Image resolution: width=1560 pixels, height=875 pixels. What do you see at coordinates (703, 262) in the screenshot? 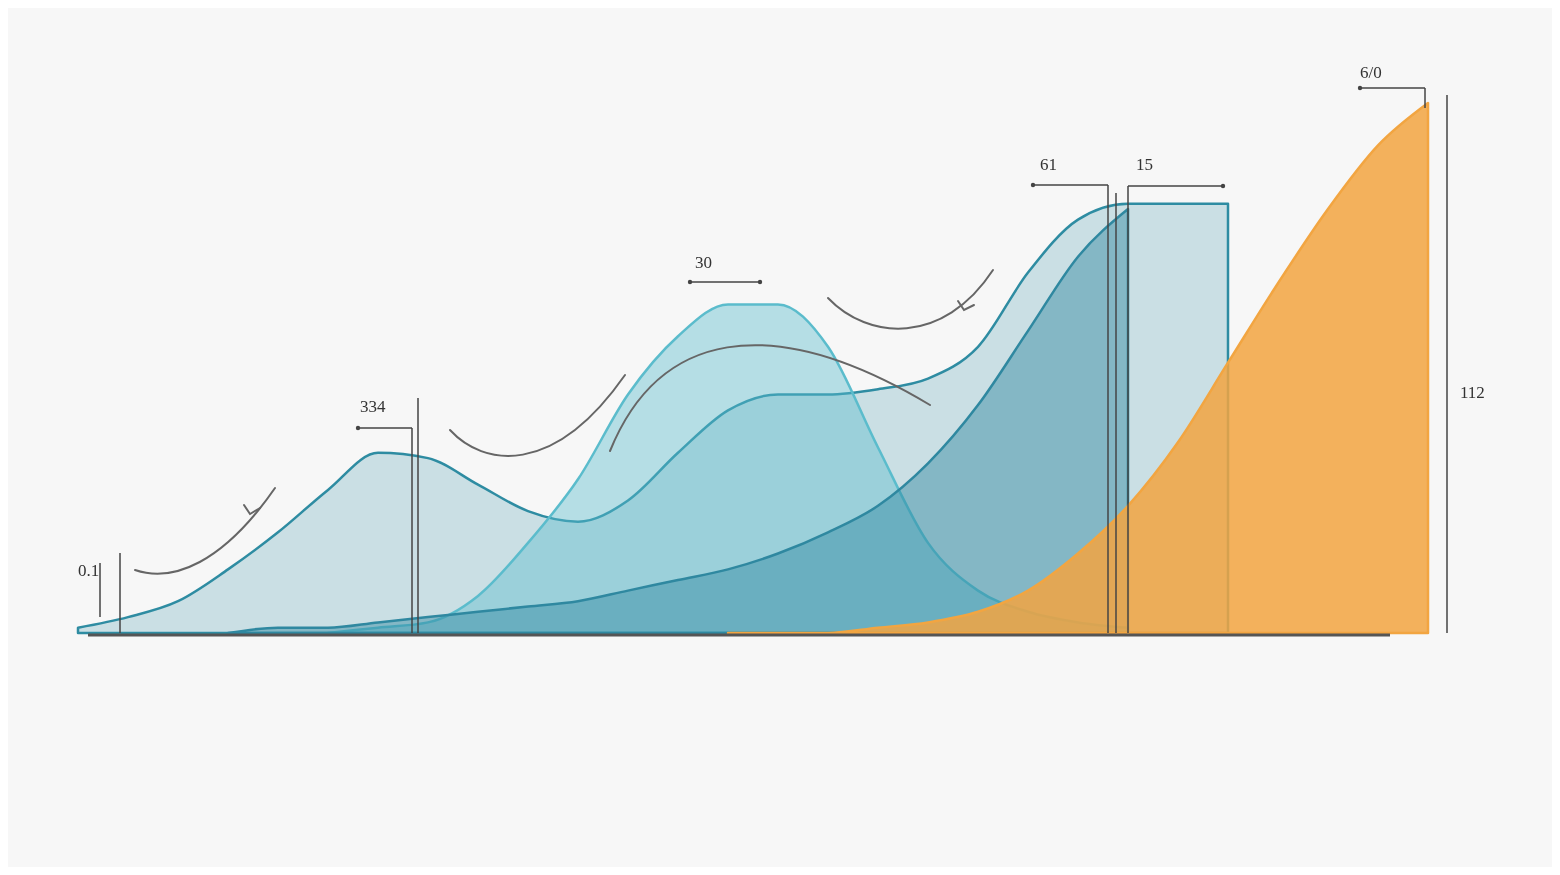
I see `annotation: 30` at bounding box center [703, 262].